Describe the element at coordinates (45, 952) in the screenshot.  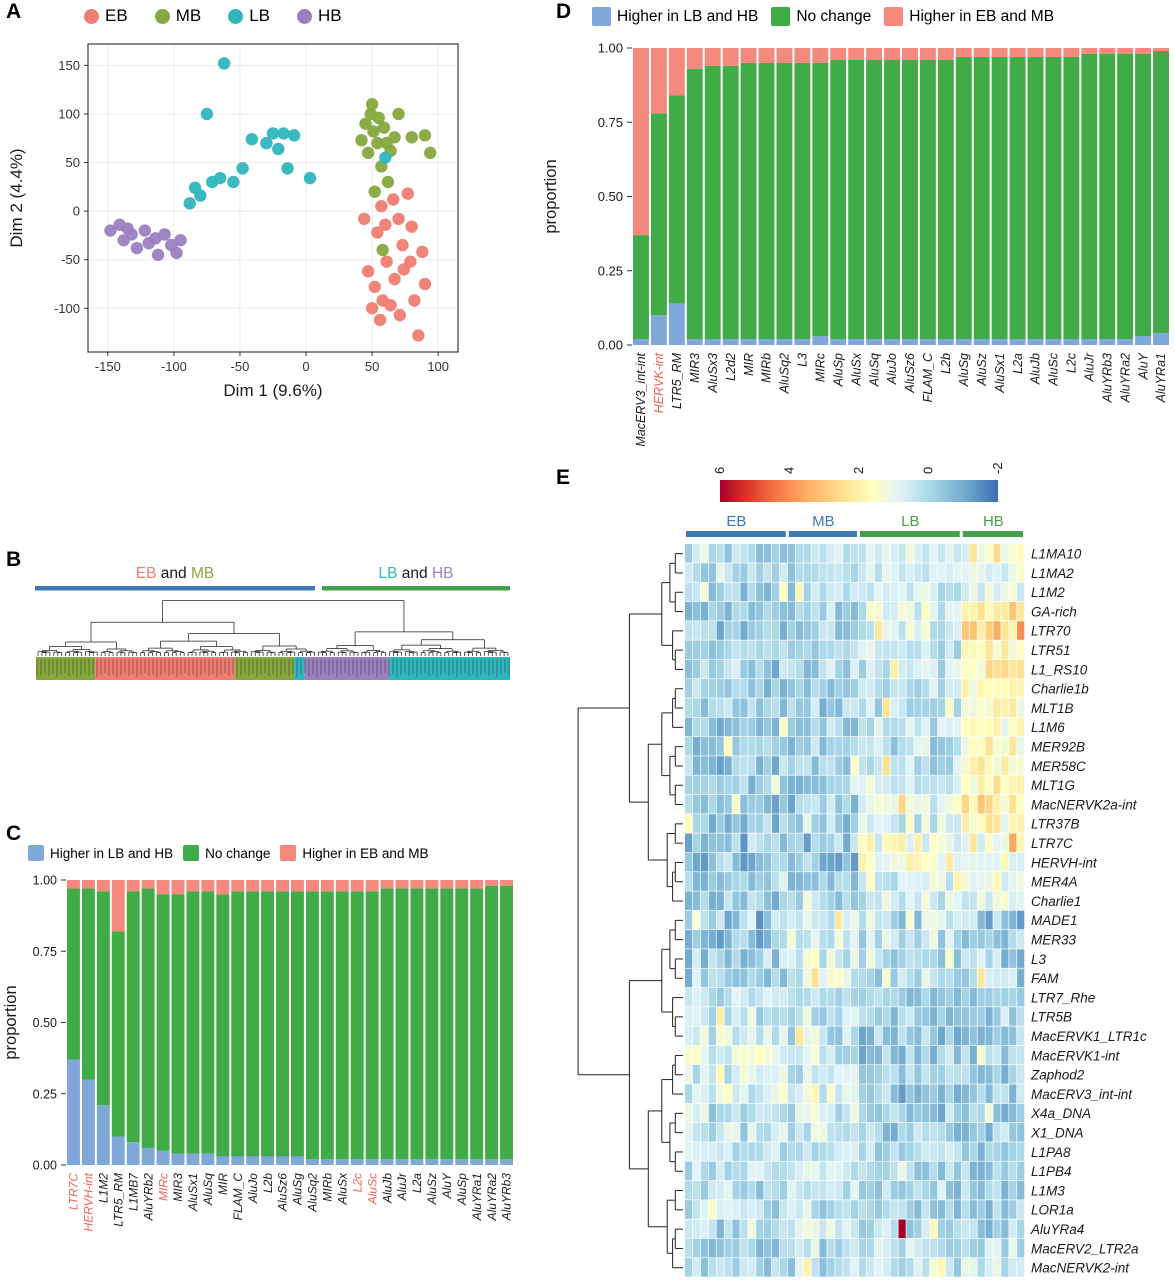
I see `y-tick-label: 0.75` at that location.